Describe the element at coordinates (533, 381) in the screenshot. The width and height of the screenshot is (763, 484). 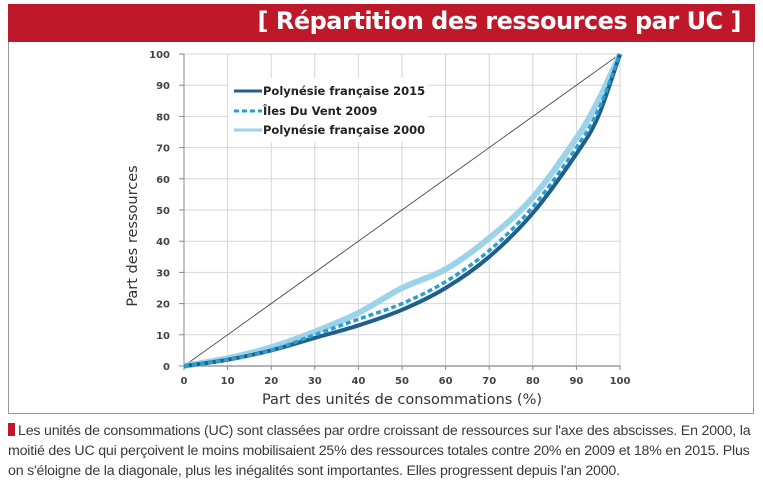
I see `x-tick-label: 80` at that location.